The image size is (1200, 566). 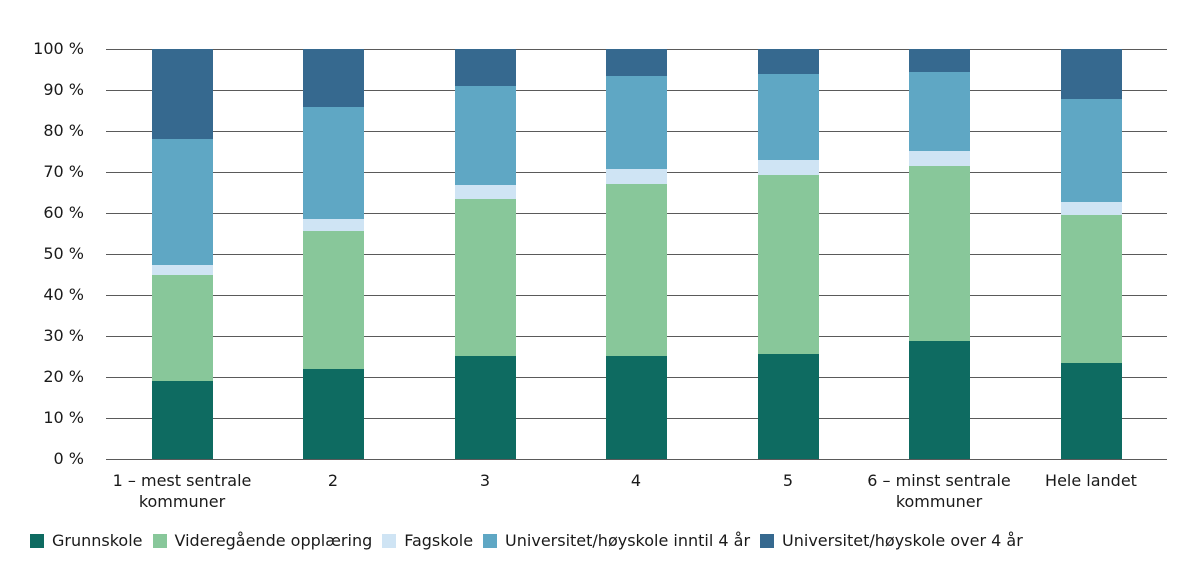 I want to click on legend-item: Universitet/høyskole inntil 4 år, so click(x=616, y=541).